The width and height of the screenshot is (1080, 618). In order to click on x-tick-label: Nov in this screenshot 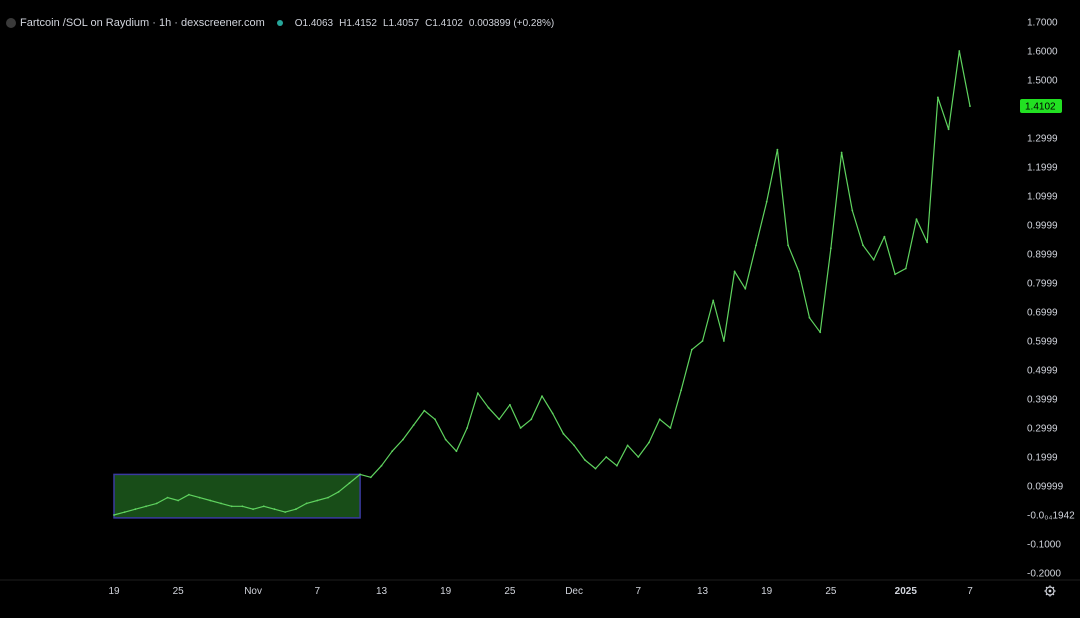, I will do `click(253, 591)`.